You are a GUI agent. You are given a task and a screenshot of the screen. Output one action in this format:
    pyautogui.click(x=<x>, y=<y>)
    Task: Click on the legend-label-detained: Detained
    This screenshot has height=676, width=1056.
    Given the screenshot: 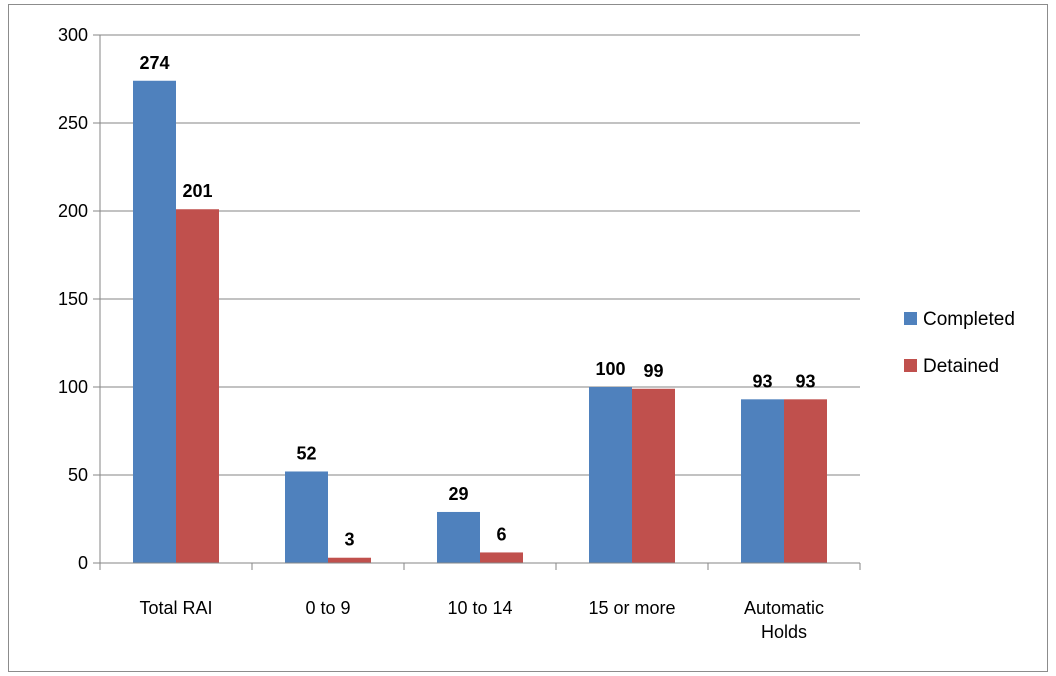 What is the action you would take?
    pyautogui.click(x=961, y=366)
    